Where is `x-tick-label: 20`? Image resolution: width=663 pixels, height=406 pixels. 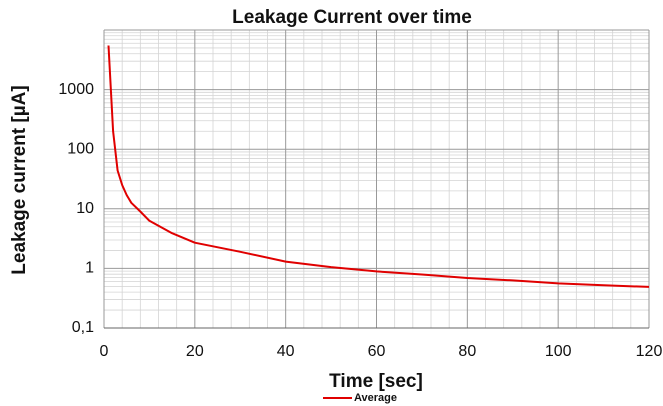 x-tick-label: 20 is located at coordinates (195, 351).